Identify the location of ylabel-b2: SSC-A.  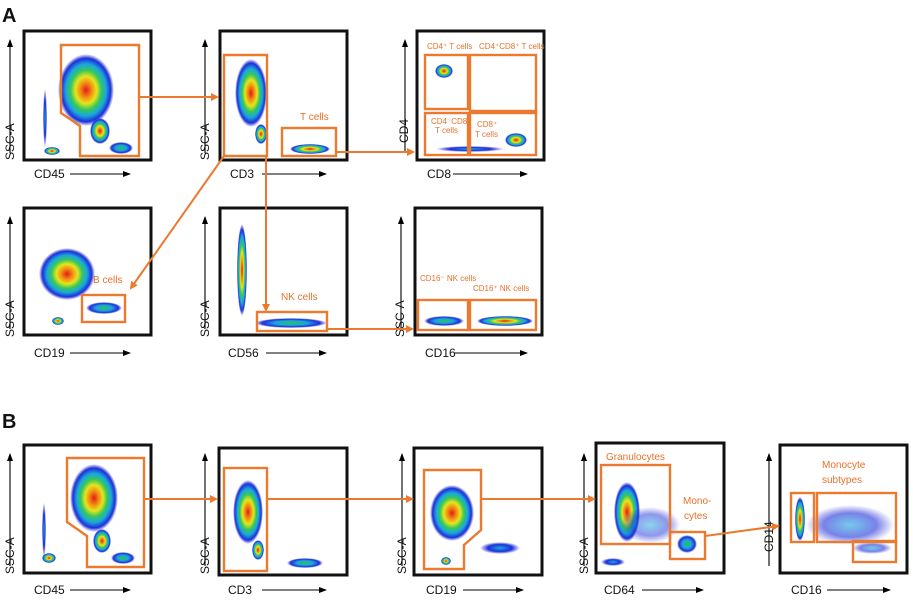
(205, 555).